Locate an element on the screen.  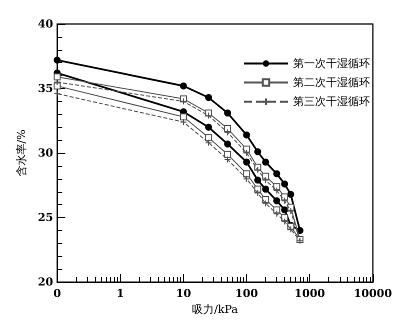
y-tick-label: 40 is located at coordinates (46, 24).